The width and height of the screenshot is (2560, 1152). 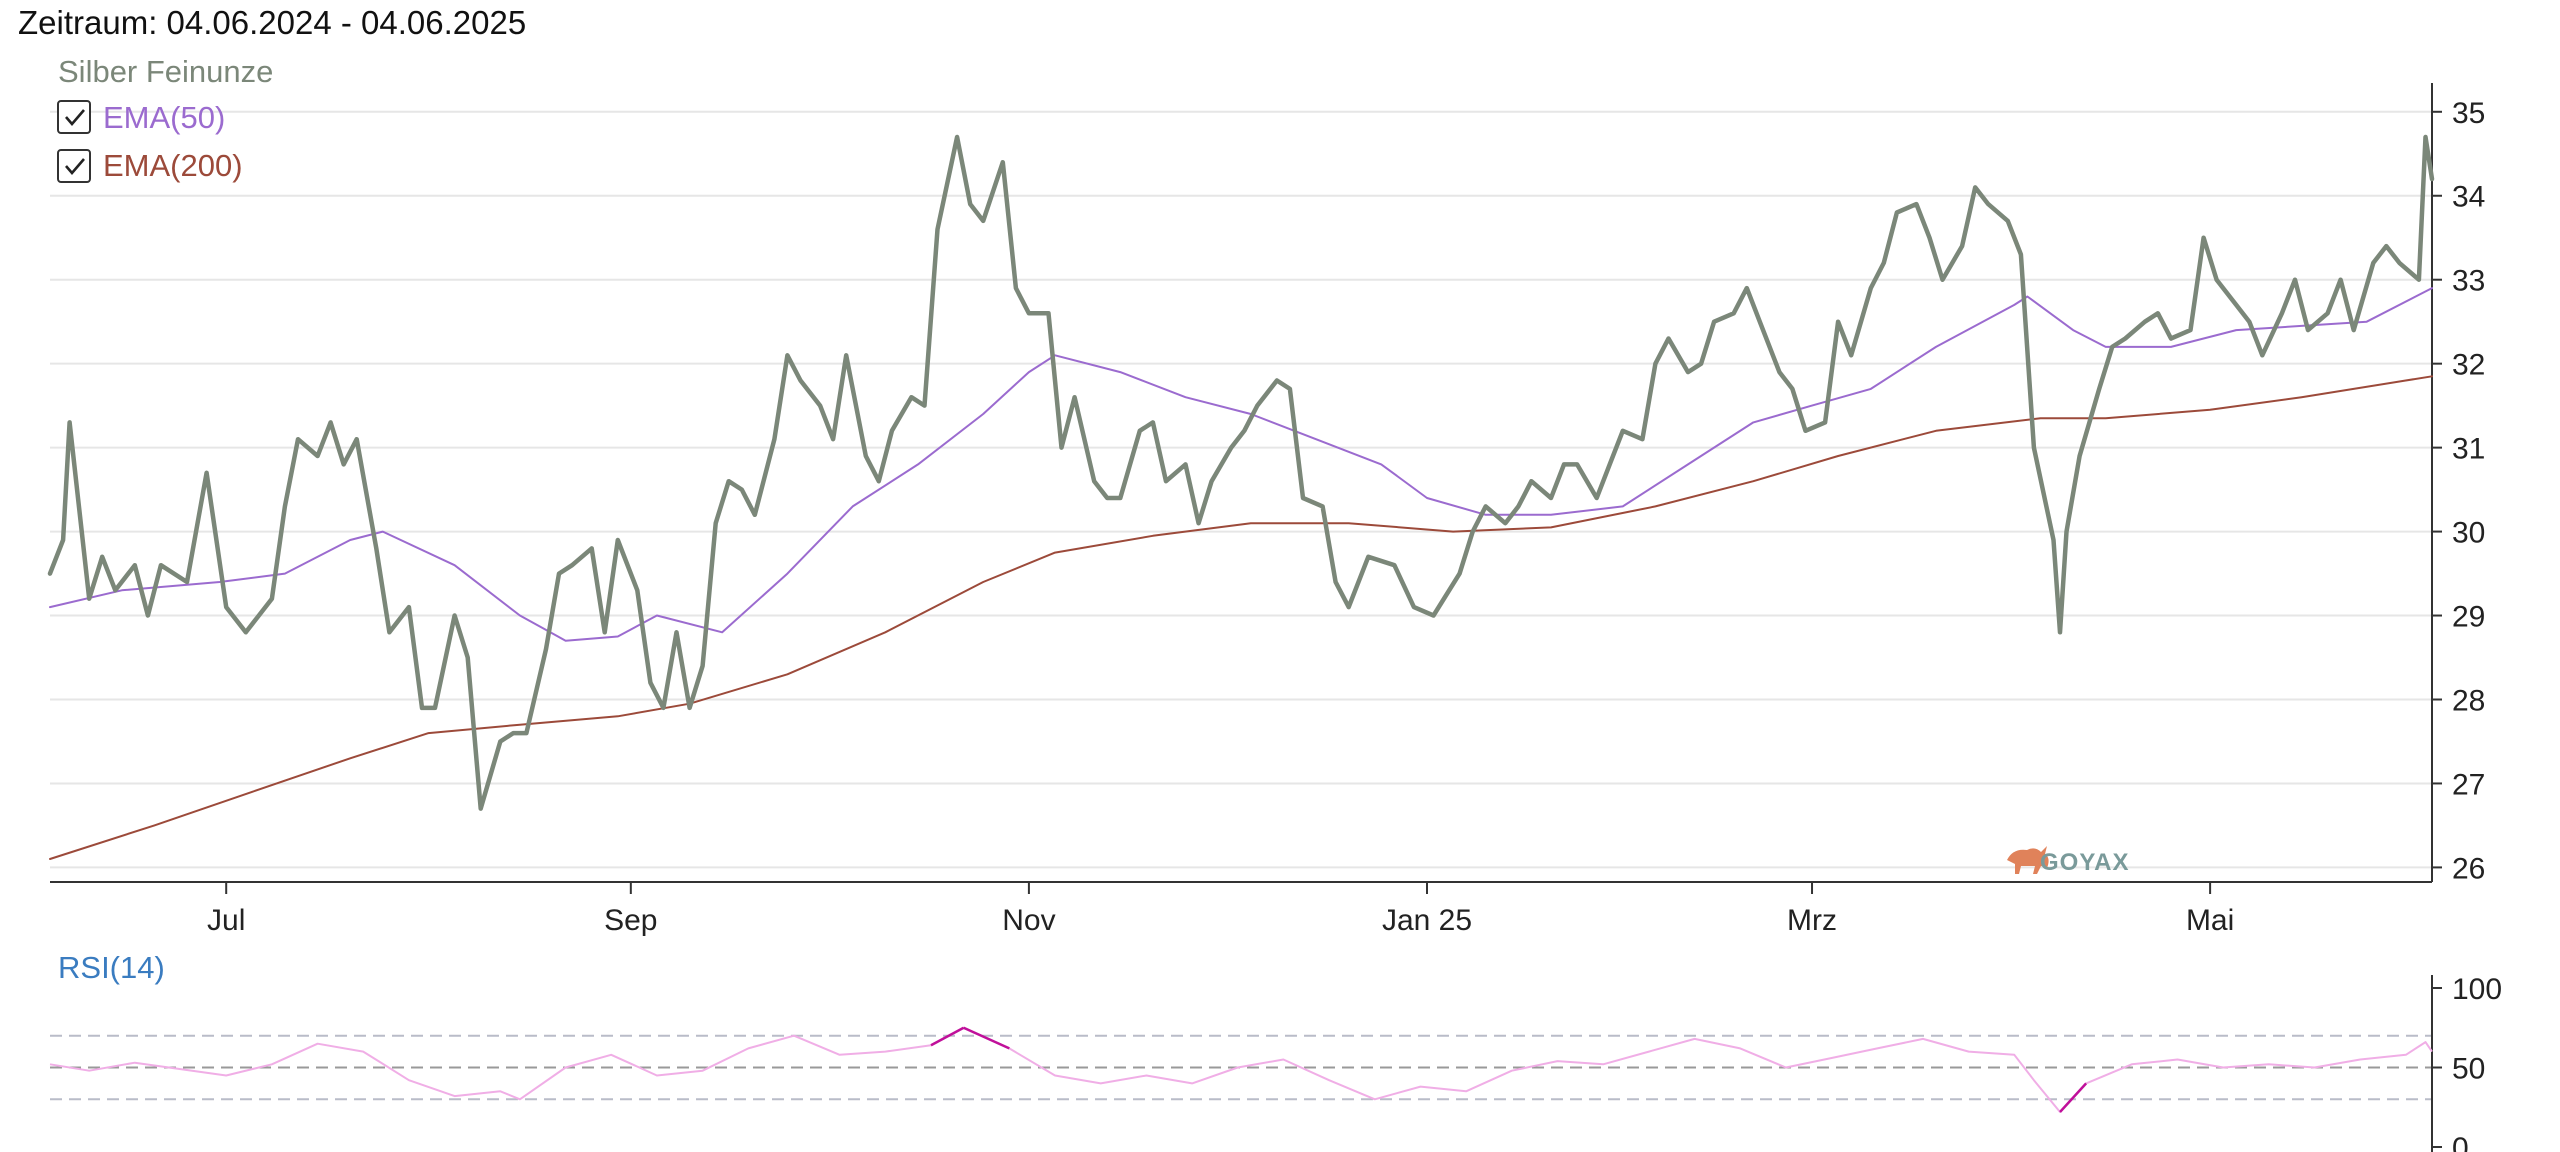 I want to click on x-tick-label: Mai, so click(x=2210, y=920).